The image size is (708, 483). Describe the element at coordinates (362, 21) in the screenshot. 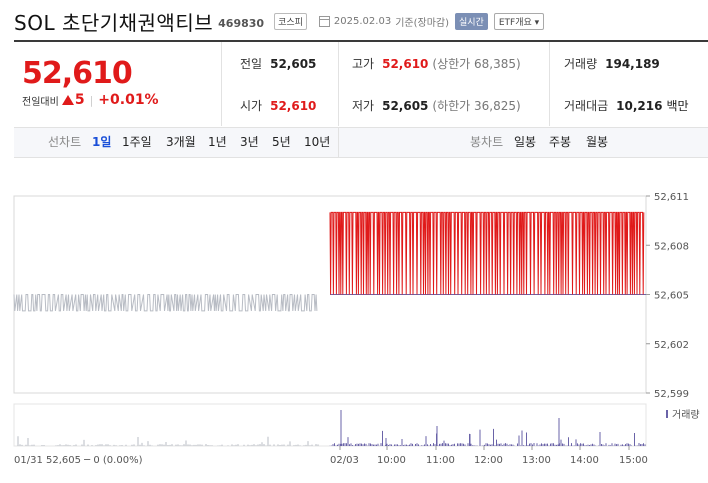

I see `quote-date: 2025.02.03` at that location.